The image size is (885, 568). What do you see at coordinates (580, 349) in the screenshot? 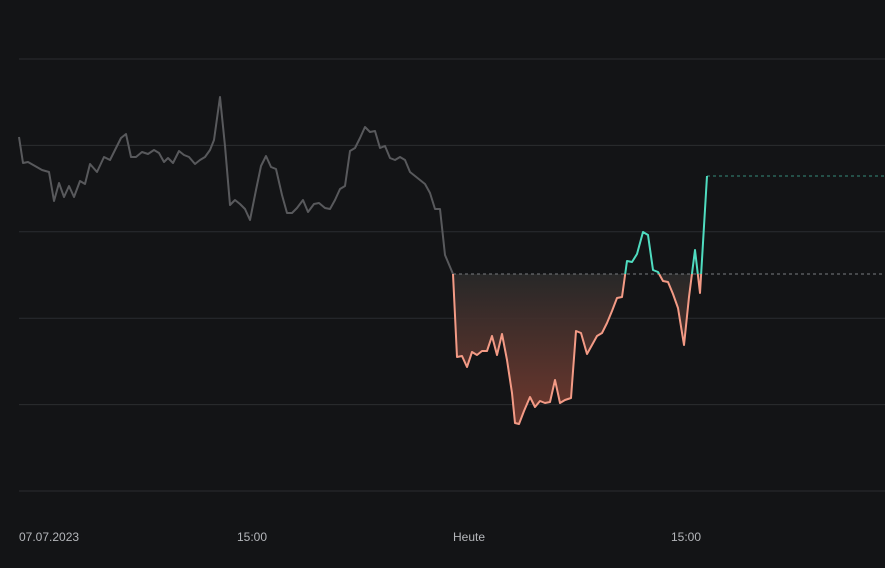
I see `loss-area` at bounding box center [580, 349].